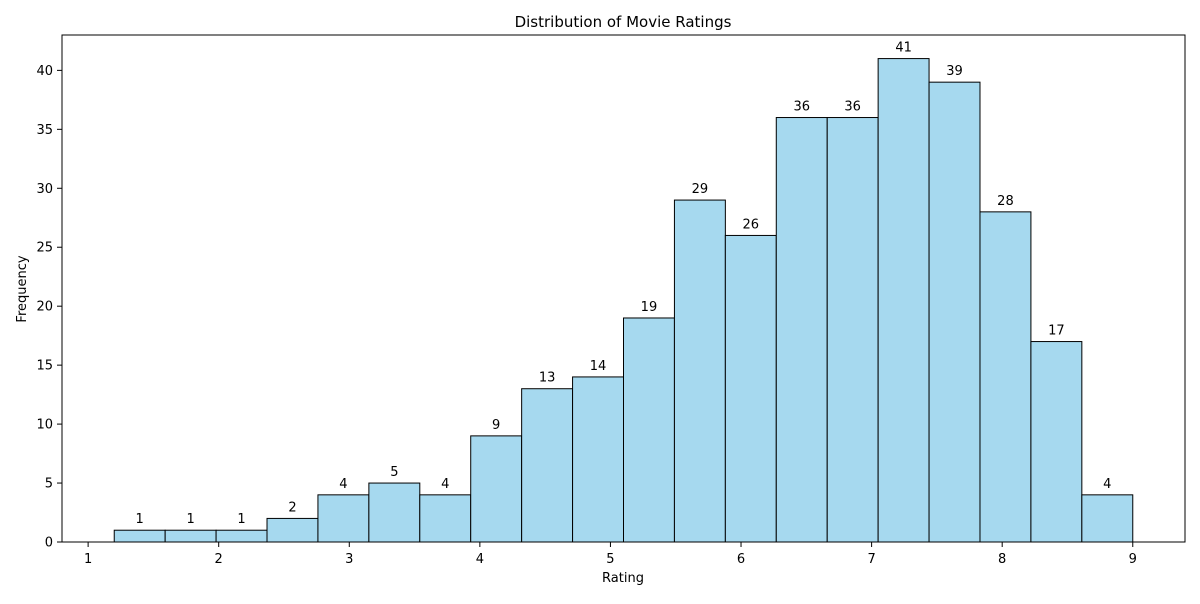 This screenshot has width=1200, height=604. Describe the element at coordinates (480, 559) in the screenshot. I see `x-tick-label: 4` at that location.